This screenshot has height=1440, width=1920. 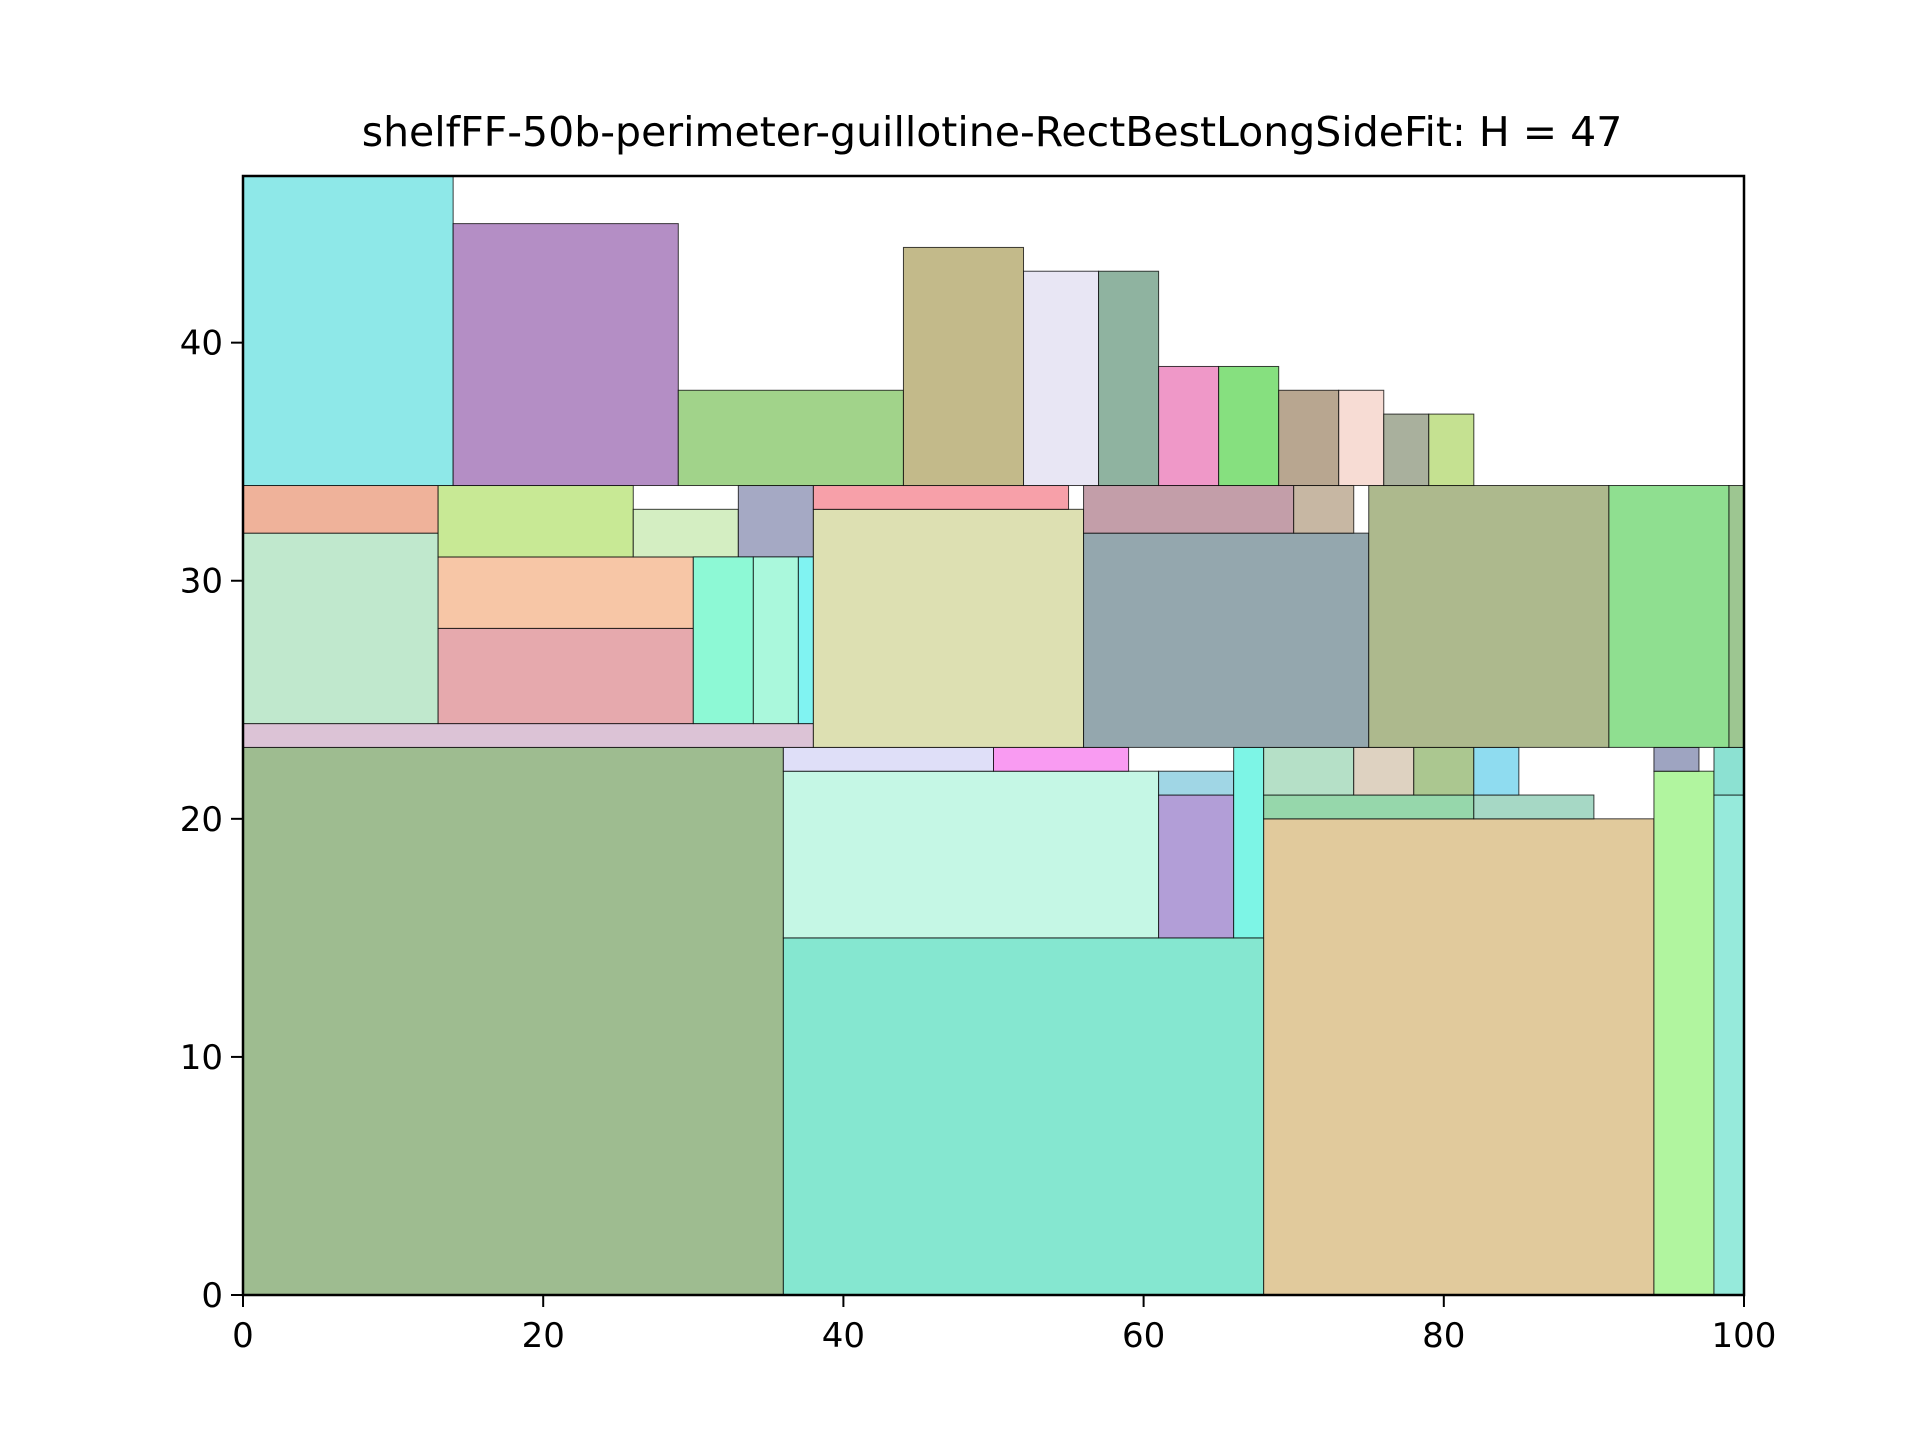 I want to click on x-tick-label: 80, so click(x=1443, y=1336).